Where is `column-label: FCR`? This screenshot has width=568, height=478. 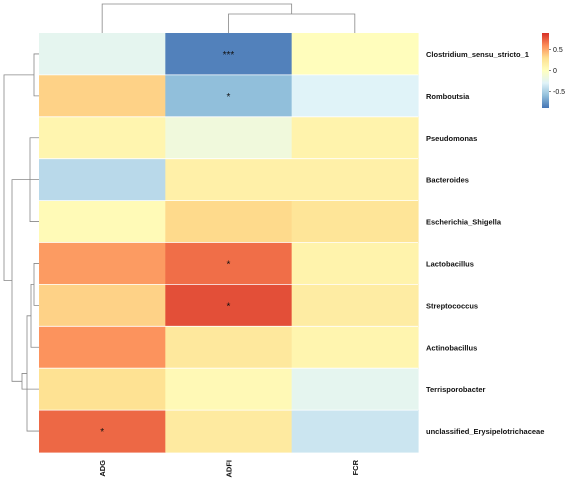
column-label: FCR is located at coordinates (355, 467).